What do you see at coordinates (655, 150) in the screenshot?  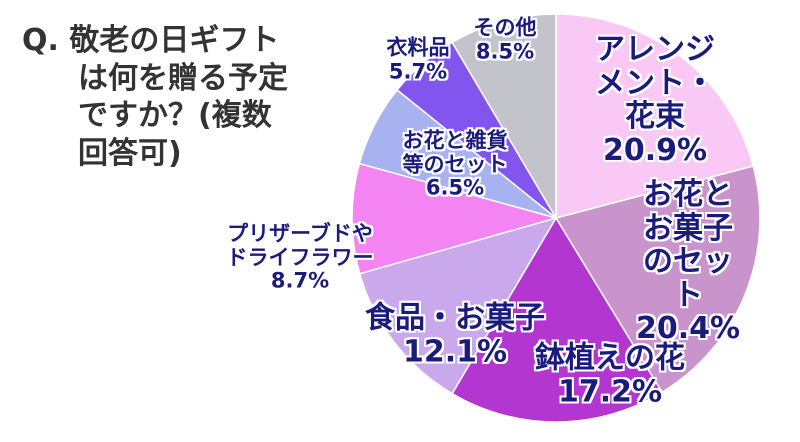 I see `value-label: 20.9%` at bounding box center [655, 150].